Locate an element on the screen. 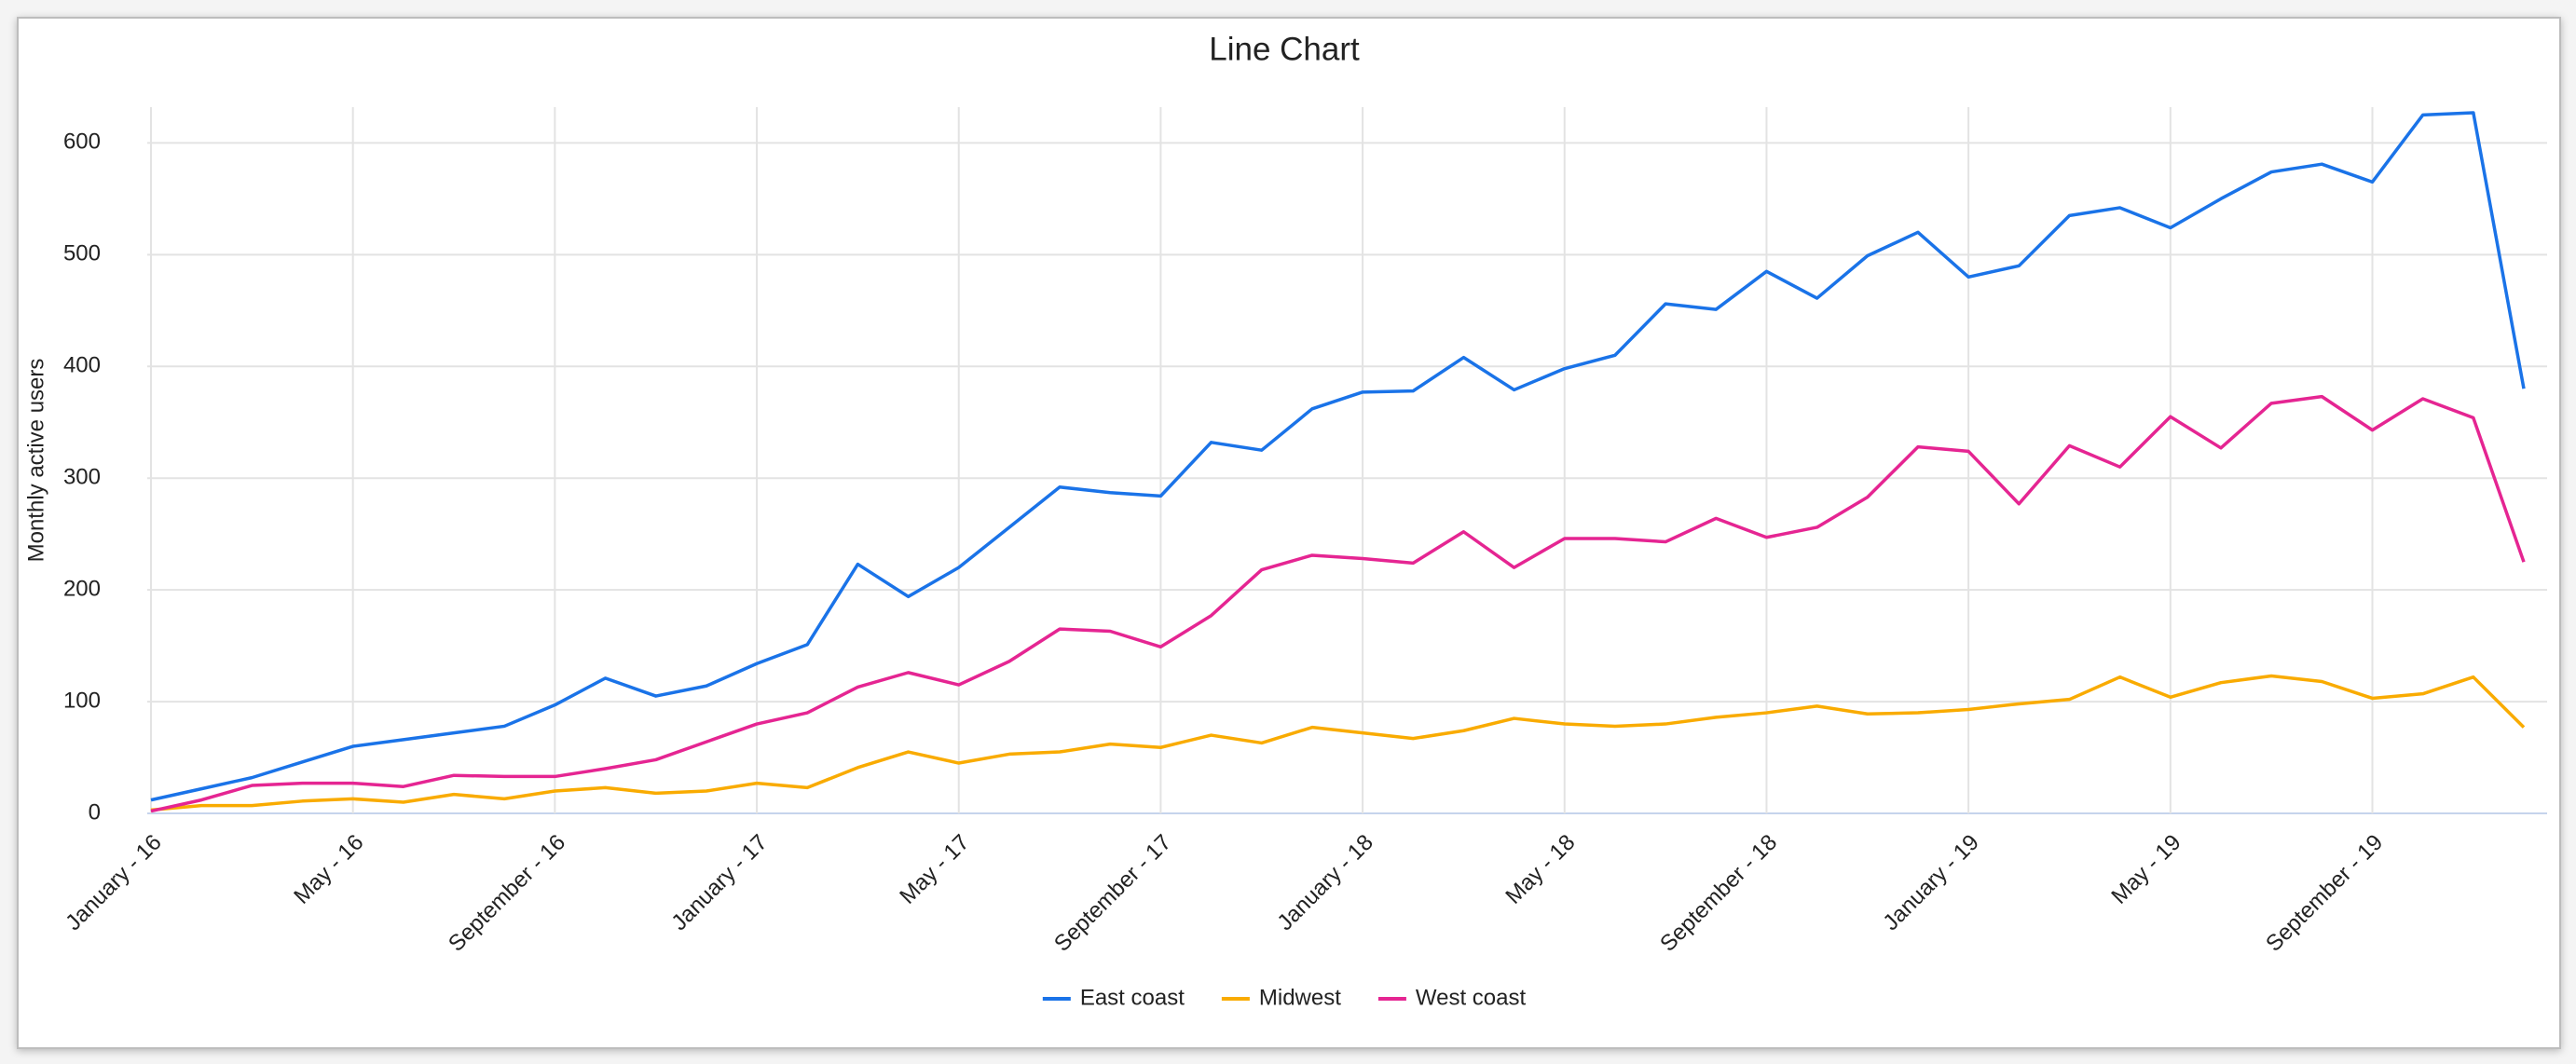 The height and width of the screenshot is (1064, 2576). x-tick-label: September - 17 is located at coordinates (1112, 893).